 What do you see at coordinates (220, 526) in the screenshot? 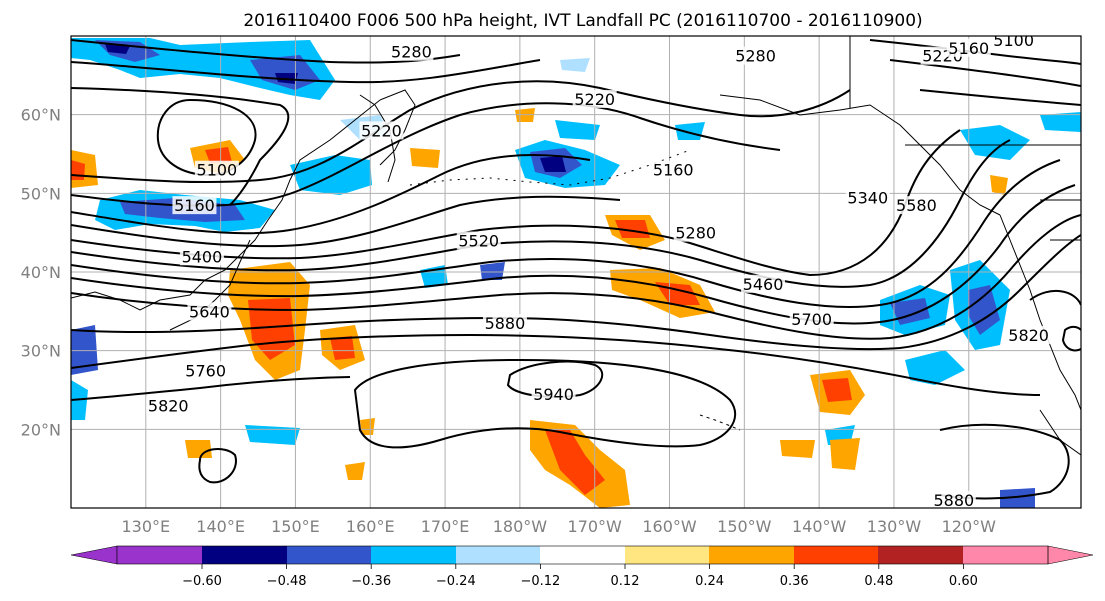
I see `lon-tick-label: 140°E` at bounding box center [220, 526].